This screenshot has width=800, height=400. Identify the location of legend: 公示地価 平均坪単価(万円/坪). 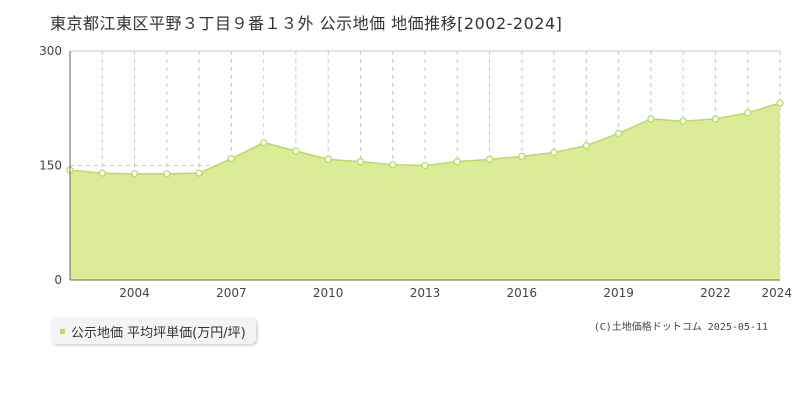
(154, 331).